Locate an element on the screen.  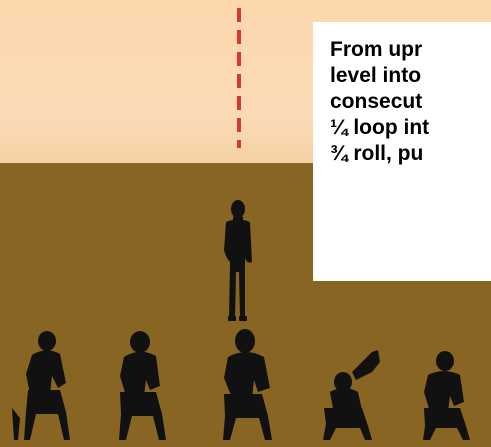
maneuver-text-line-5: ¾ roll, pu is located at coordinates (377, 153).